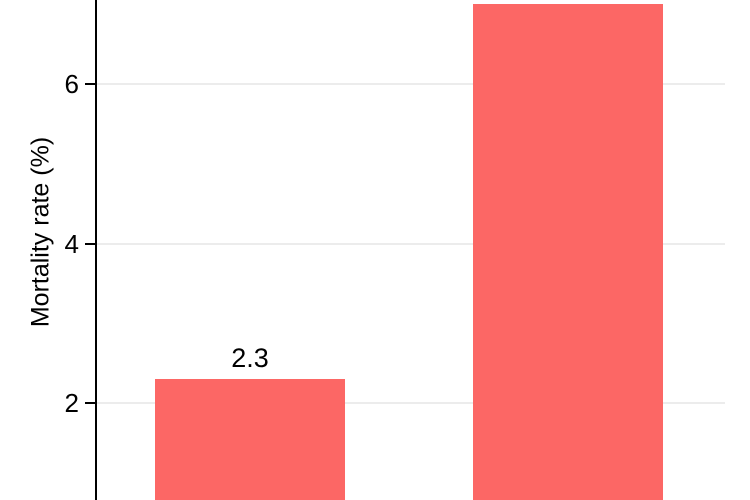 This screenshot has width=750, height=500. I want to click on y-tick-label: 2, so click(71, 403).